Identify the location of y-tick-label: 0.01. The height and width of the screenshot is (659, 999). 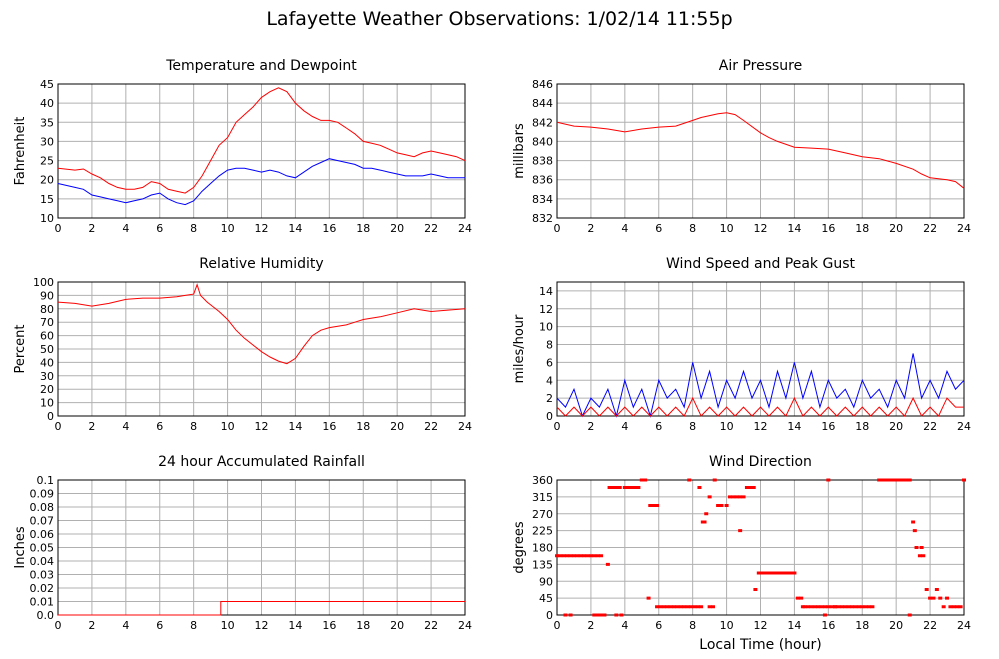
(42, 602).